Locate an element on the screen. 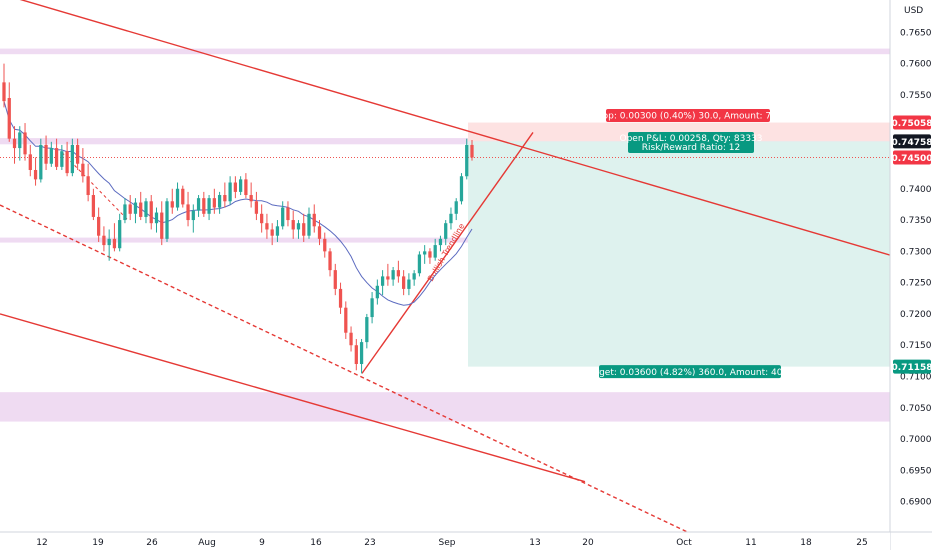  stop-zone is located at coordinates (679, 132).